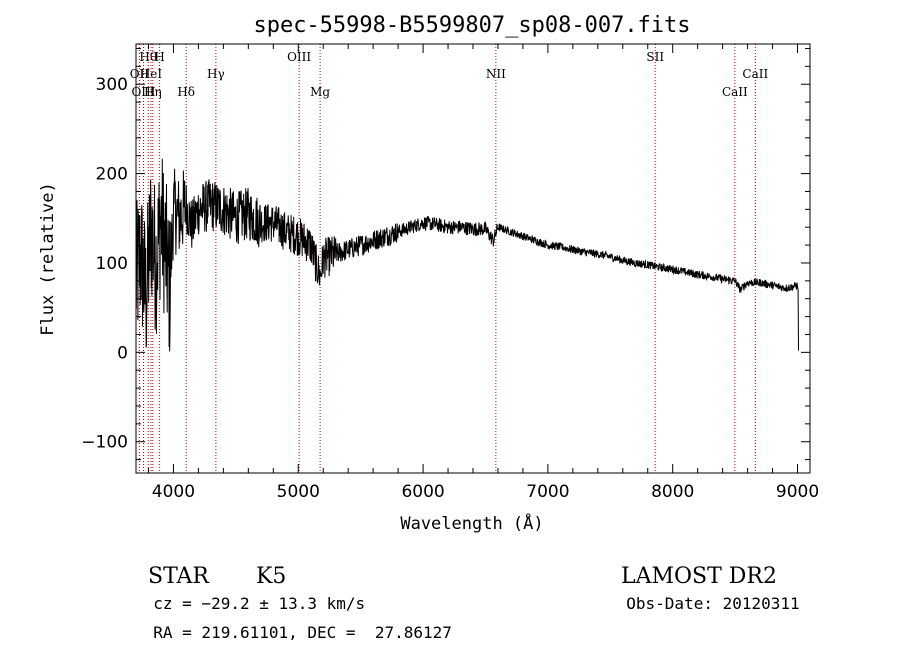 The height and width of the screenshot is (649, 900). What do you see at coordinates (471, 523) in the screenshot?
I see `x-axis-label: Wavelength (Å)` at bounding box center [471, 523].